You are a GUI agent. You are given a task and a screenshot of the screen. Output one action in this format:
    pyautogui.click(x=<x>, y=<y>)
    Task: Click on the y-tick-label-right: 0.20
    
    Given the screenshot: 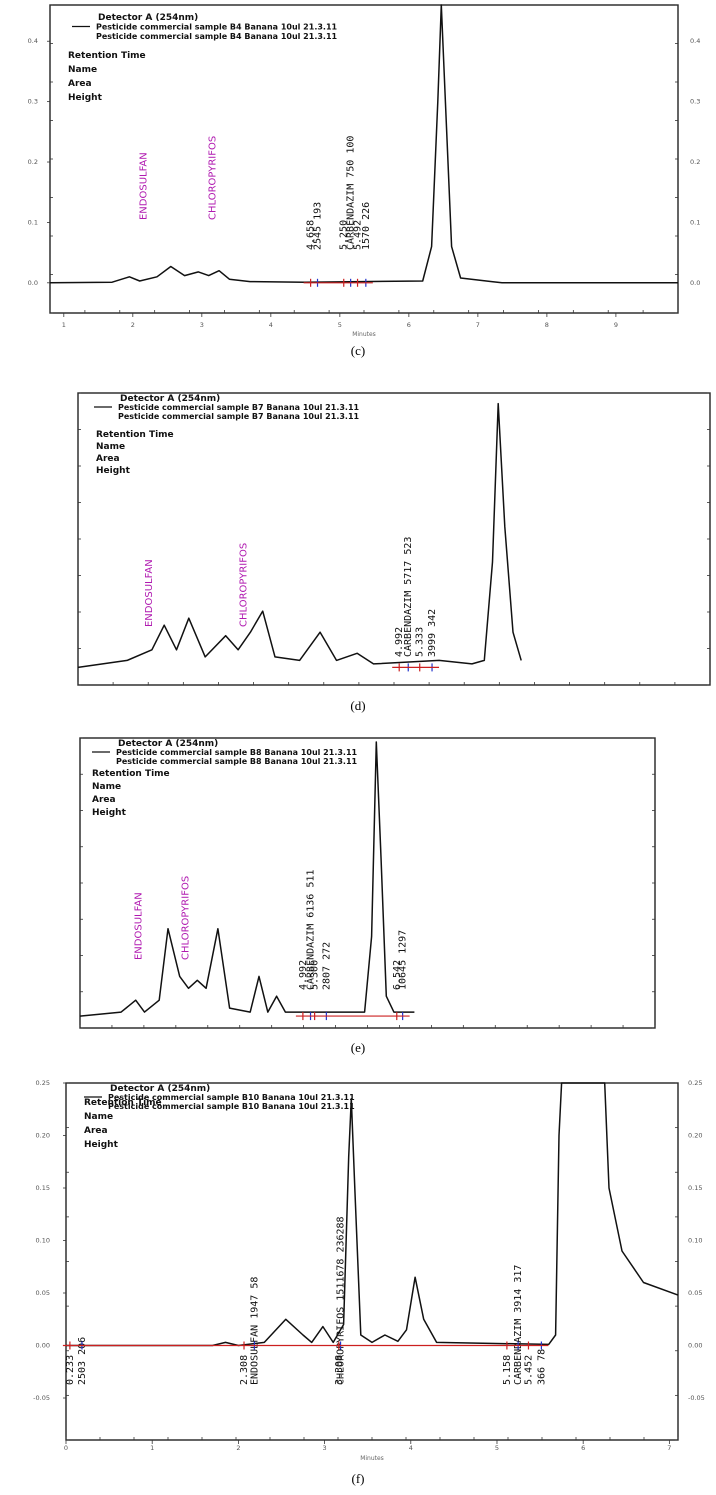 What is the action you would take?
    pyautogui.click(x=695, y=1136)
    